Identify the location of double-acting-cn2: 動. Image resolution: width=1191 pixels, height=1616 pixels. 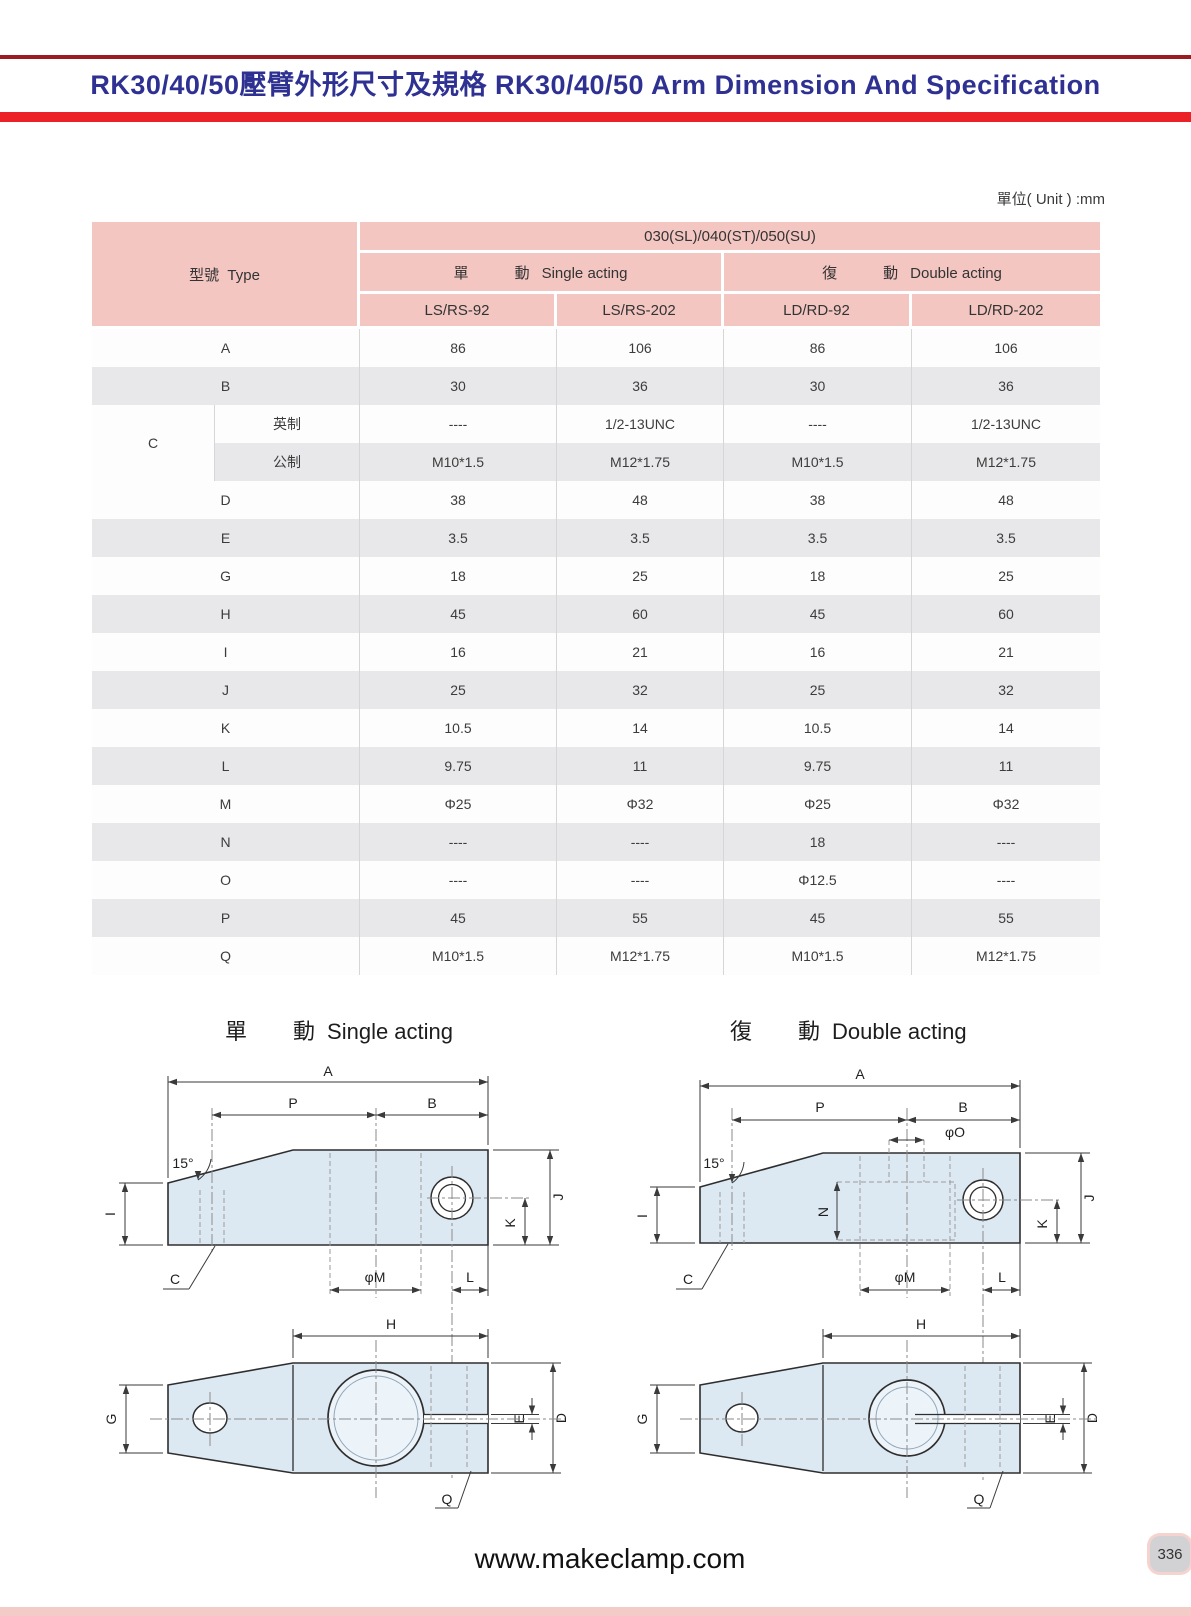
(891, 273).